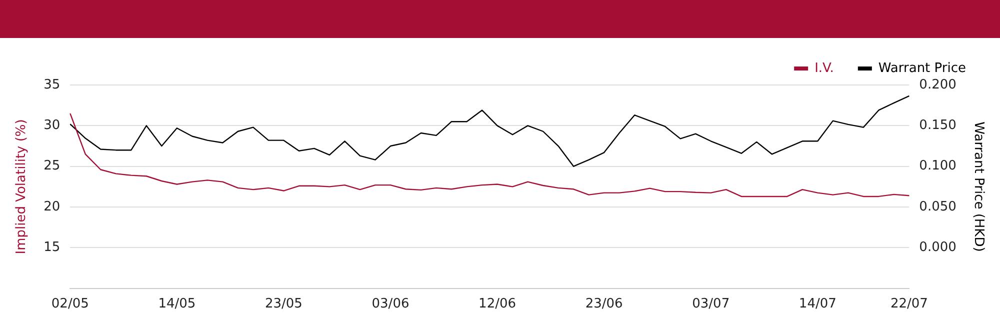 Image resolution: width=1000 pixels, height=324 pixels. I want to click on y2-tick-label: 0.200, so click(937, 84).